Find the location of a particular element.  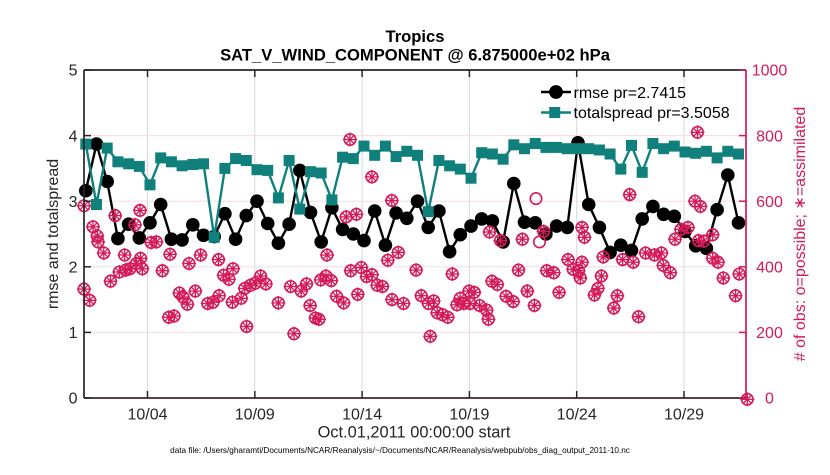

svg-text: rmse and totalspread is located at coordinates (53, 234).